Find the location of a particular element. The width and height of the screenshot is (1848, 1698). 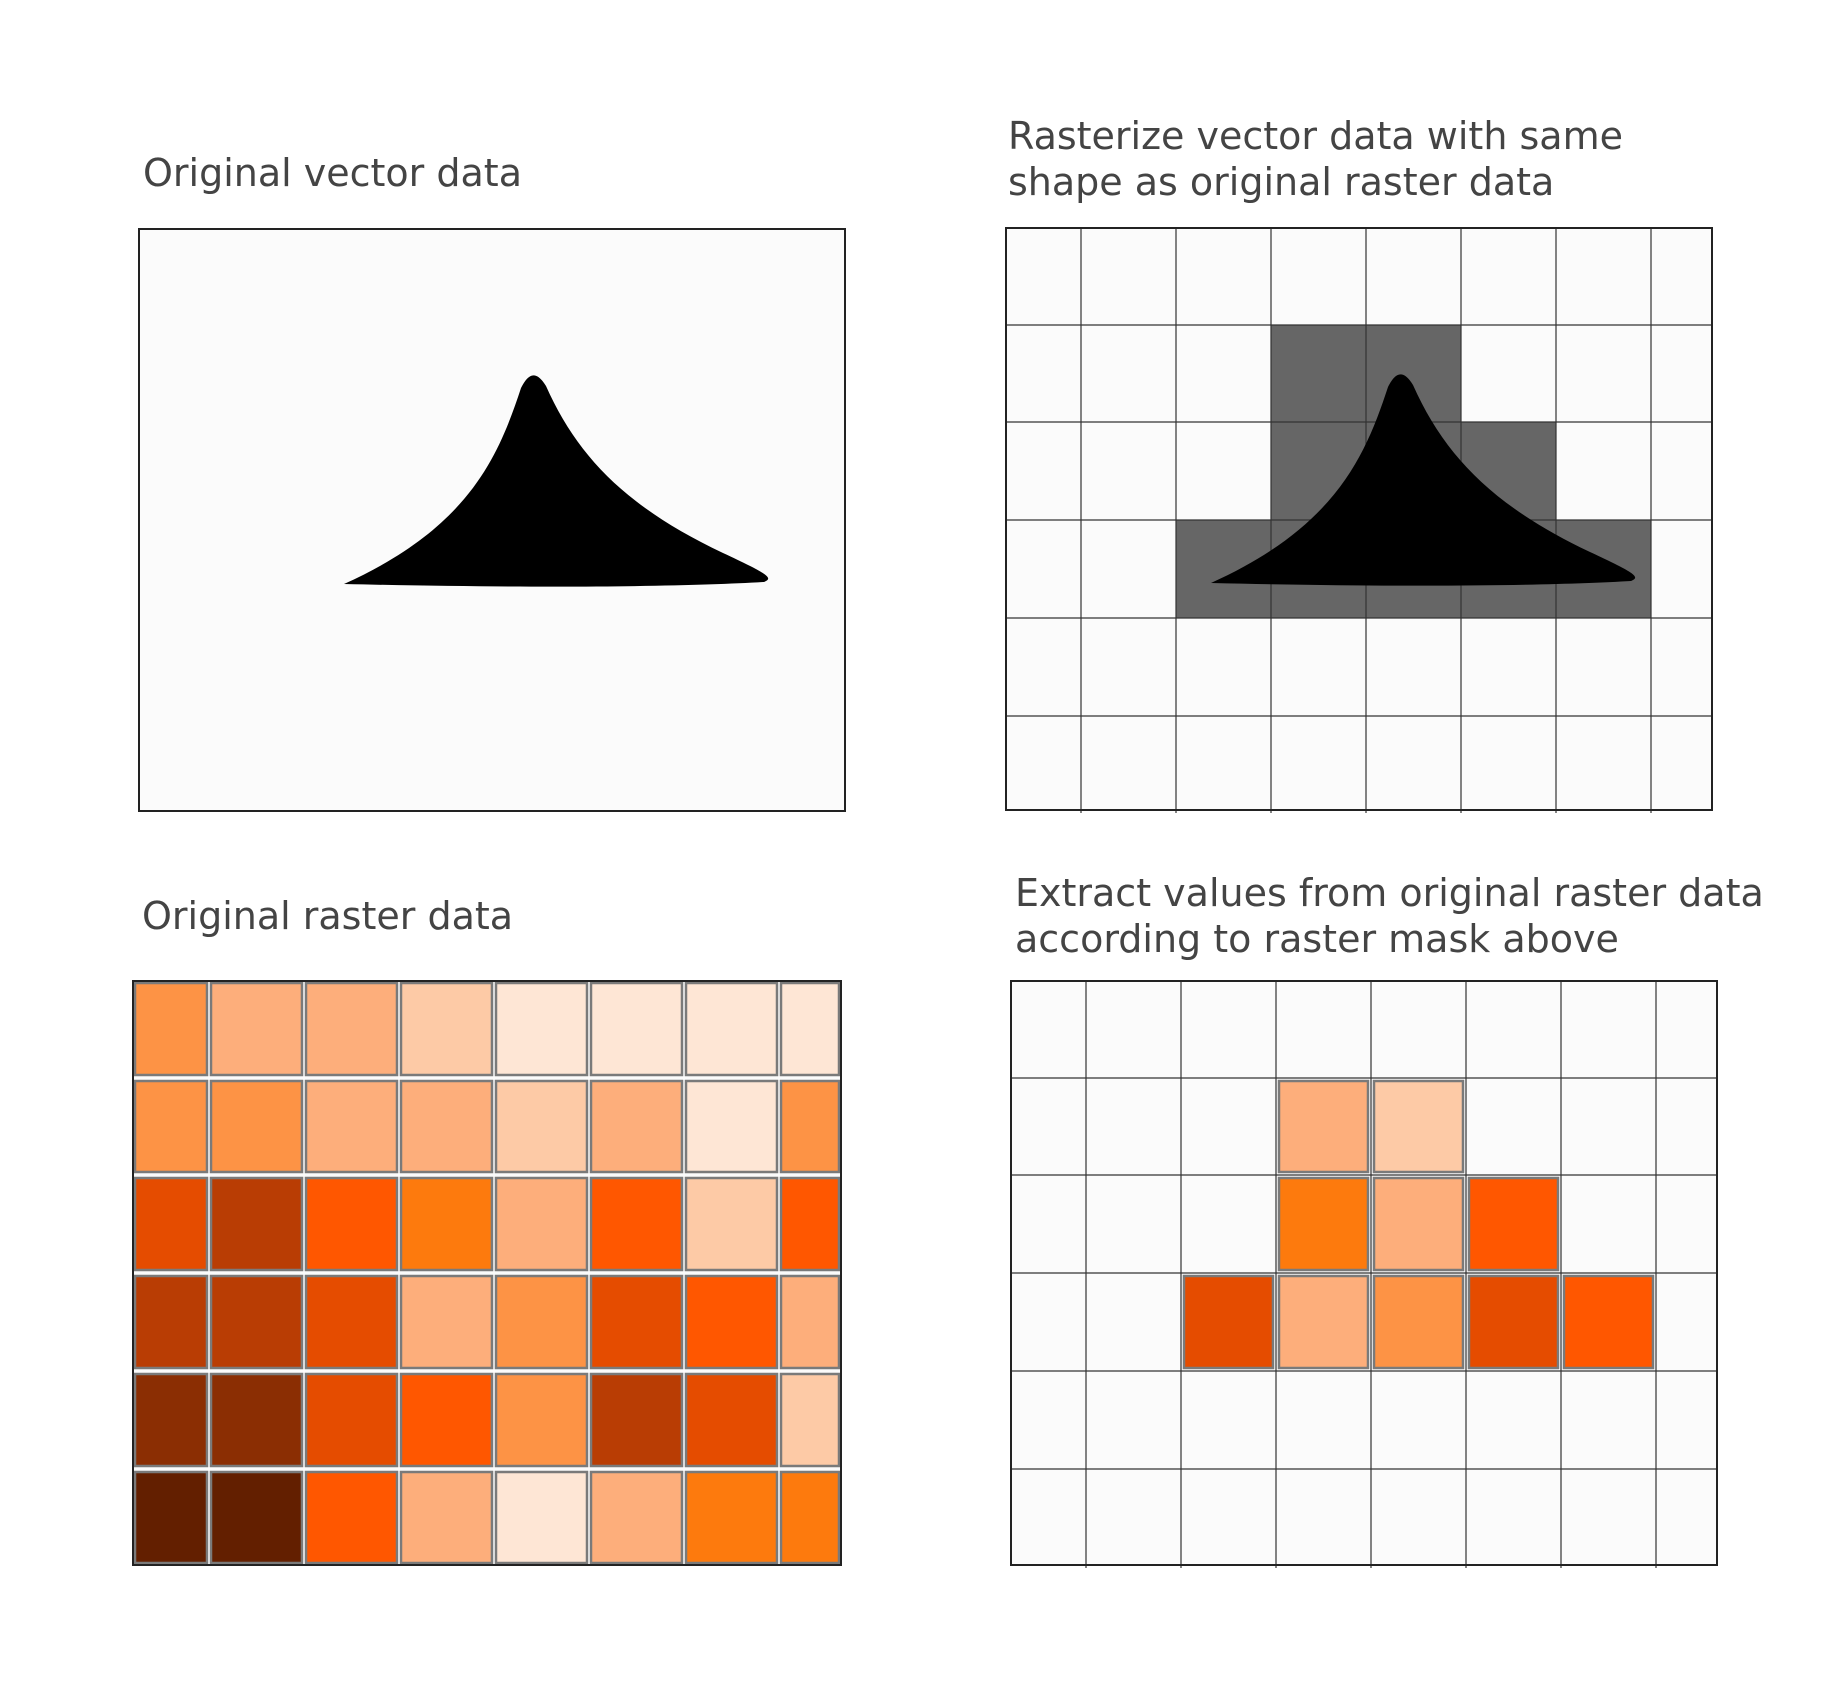

extracted-cells is located at coordinates (1418, 1224).